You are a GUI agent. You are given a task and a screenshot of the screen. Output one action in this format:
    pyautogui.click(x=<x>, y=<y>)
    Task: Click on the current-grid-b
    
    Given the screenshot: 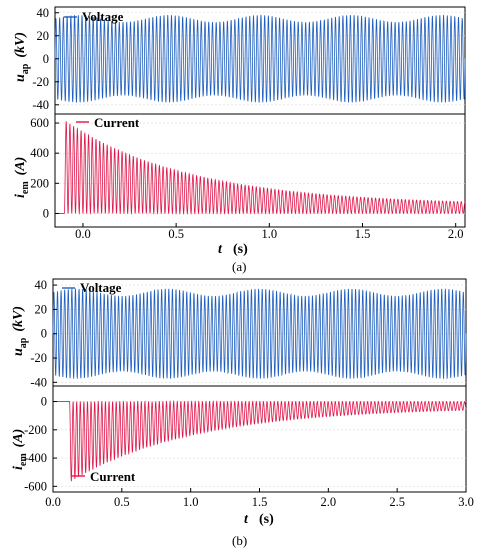 What is the action you would take?
    pyautogui.click(x=259, y=444)
    